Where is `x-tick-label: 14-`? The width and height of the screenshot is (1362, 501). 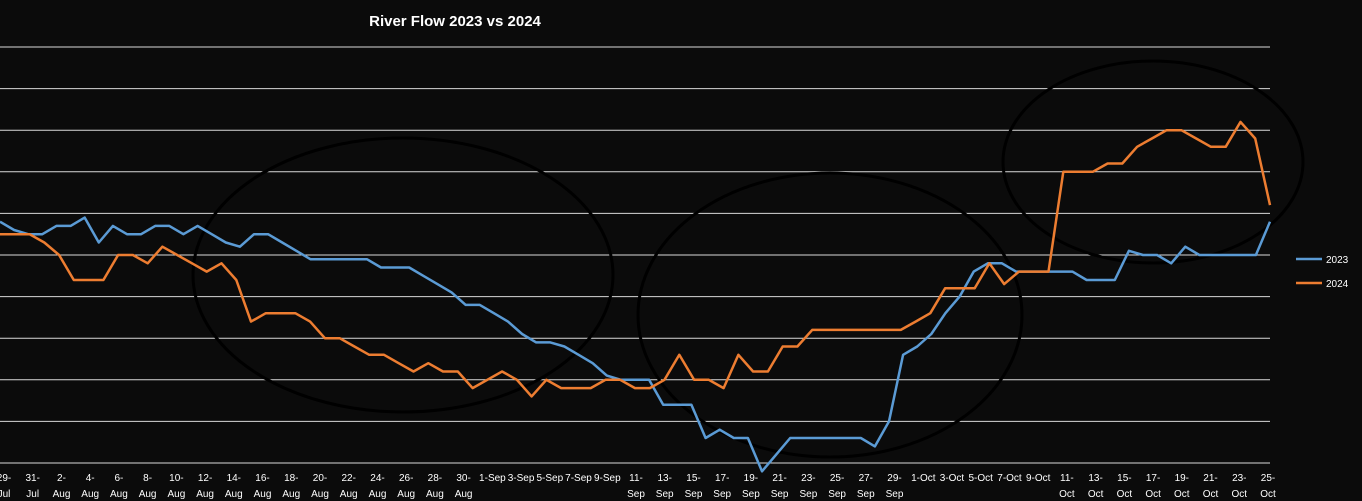
x-tick-label: 14- is located at coordinates (234, 478).